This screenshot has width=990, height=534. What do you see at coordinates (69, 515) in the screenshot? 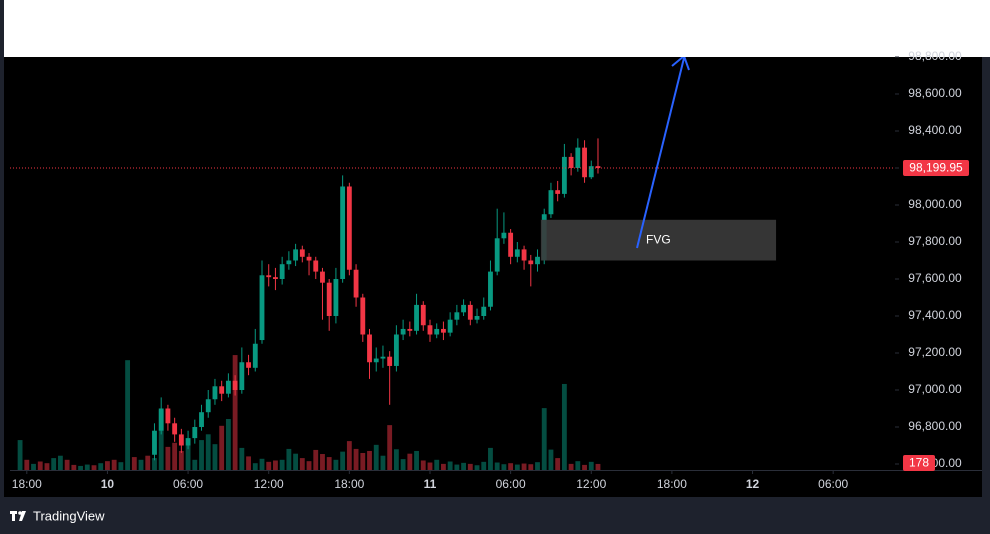
I see `brand: TradingView` at bounding box center [69, 515].